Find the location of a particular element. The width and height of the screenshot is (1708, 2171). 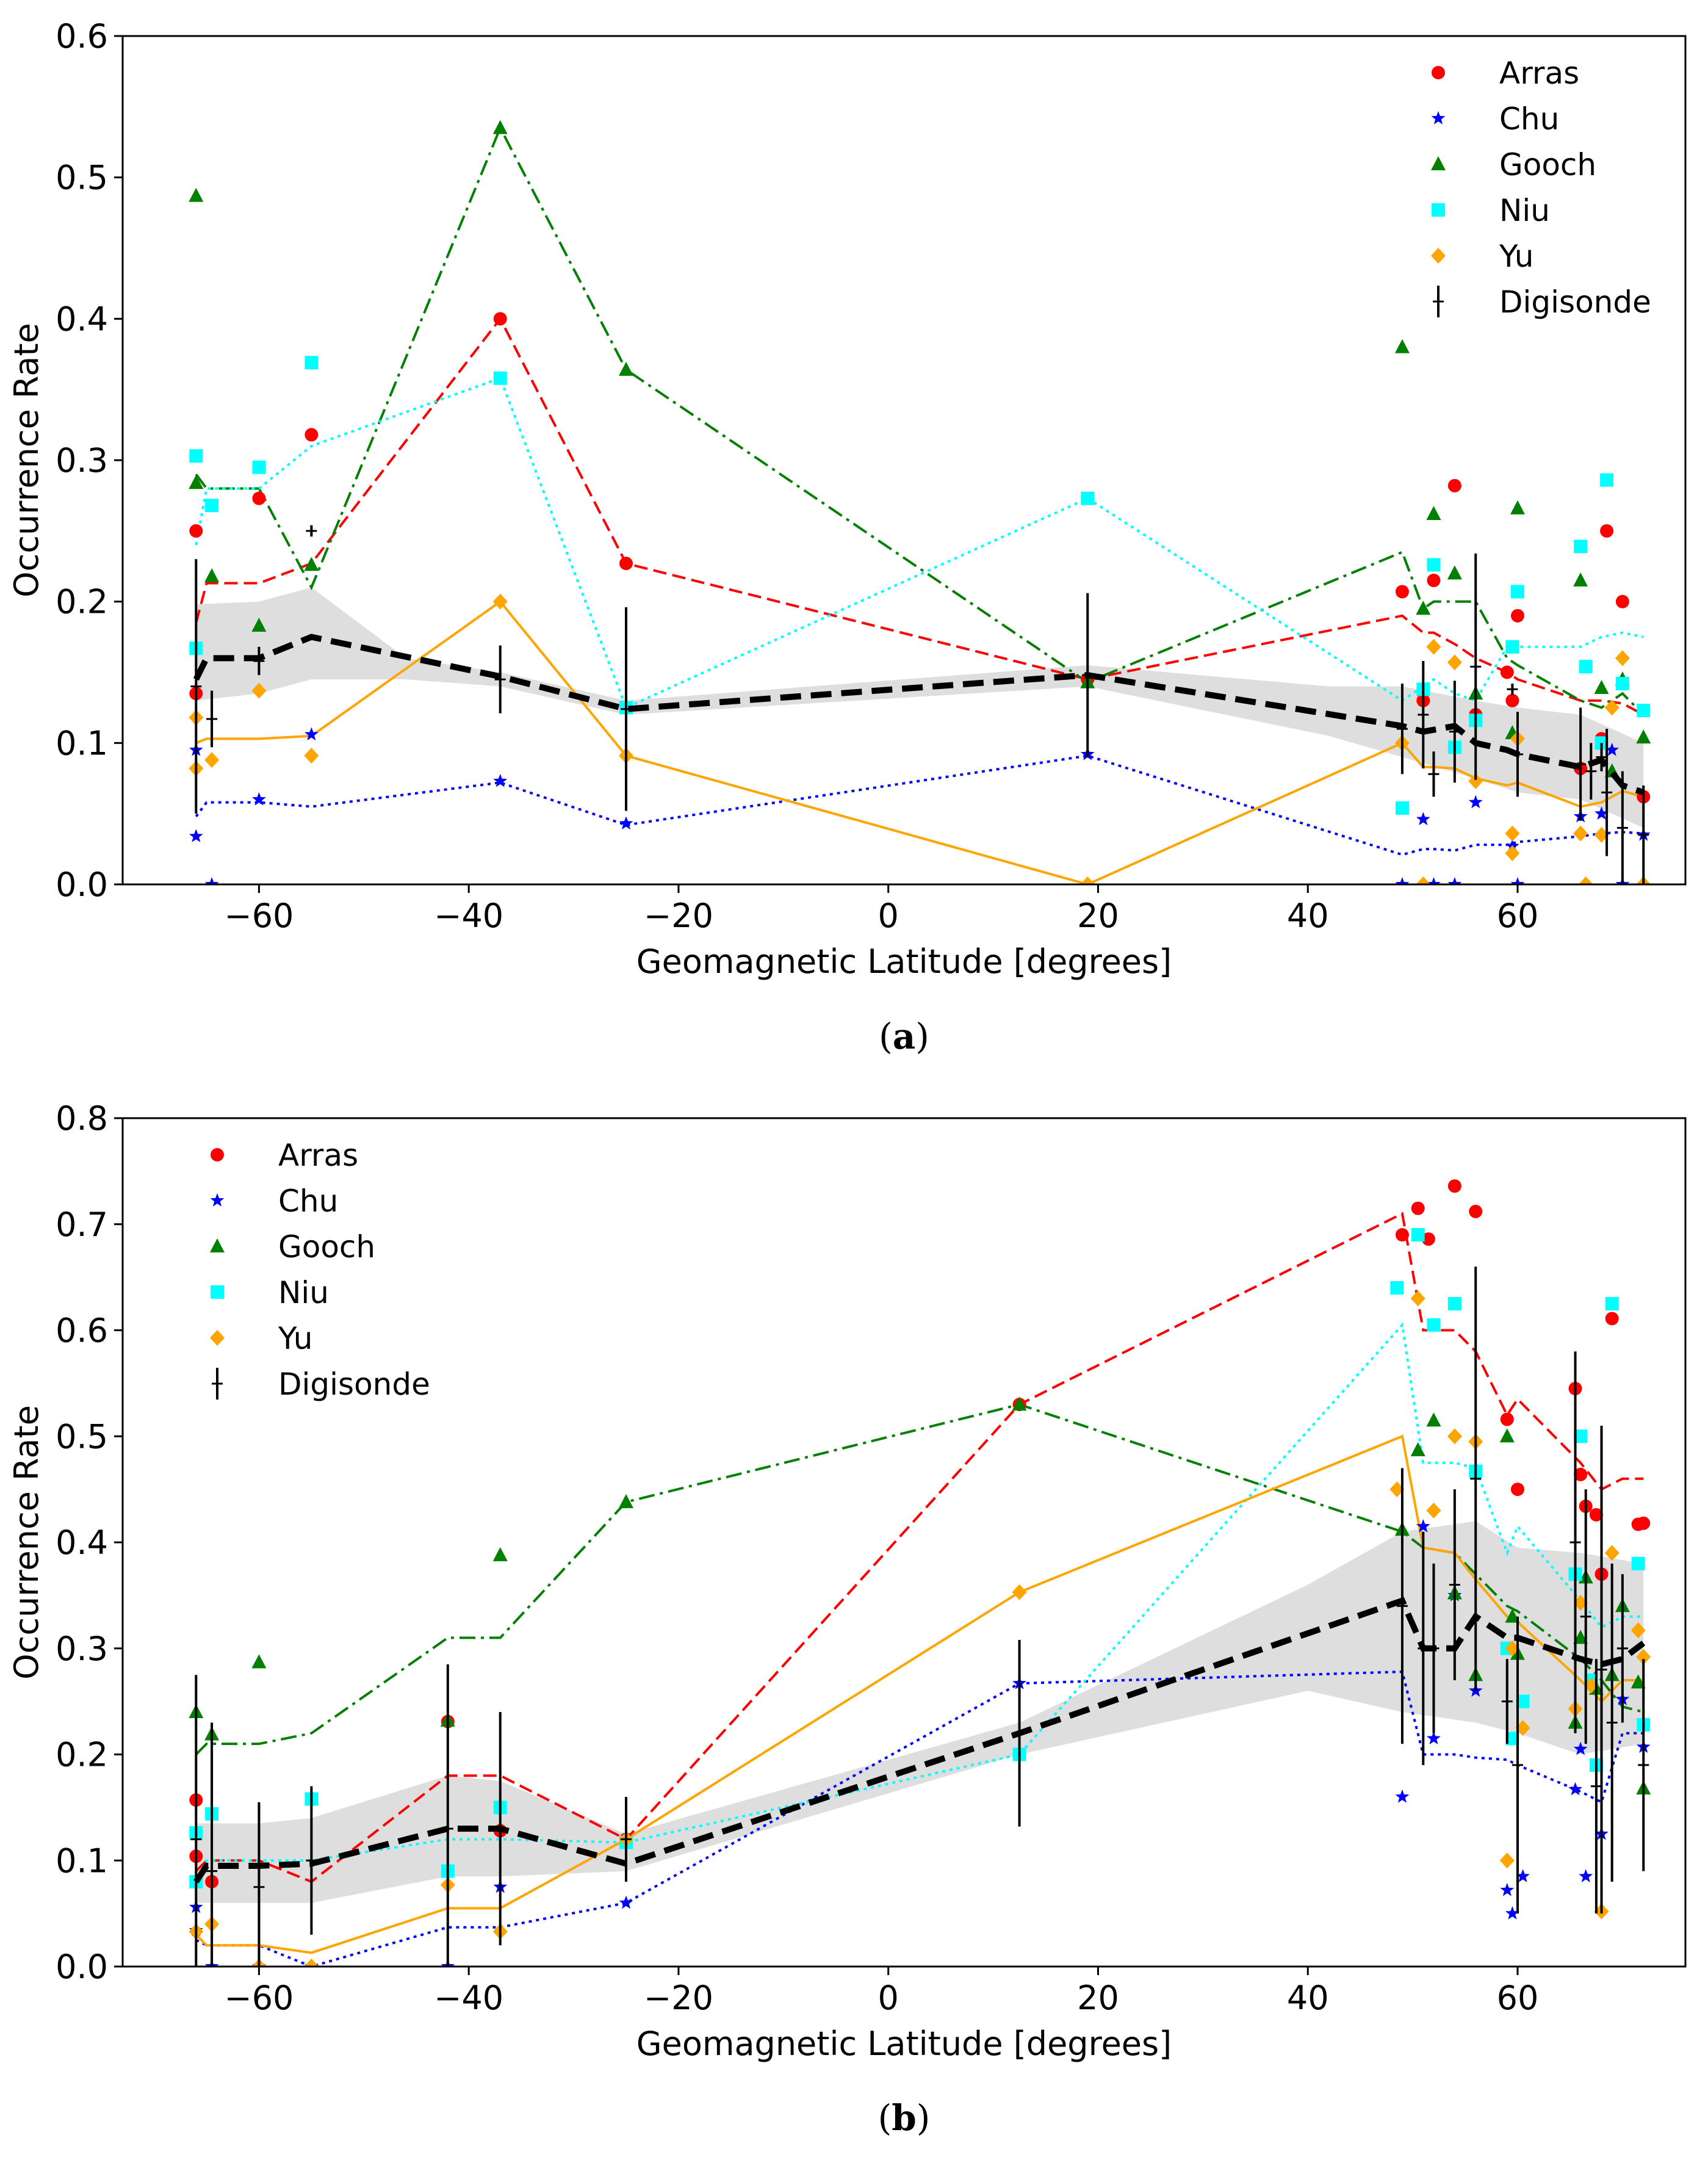

legend-niu-marker is located at coordinates (1438, 210).